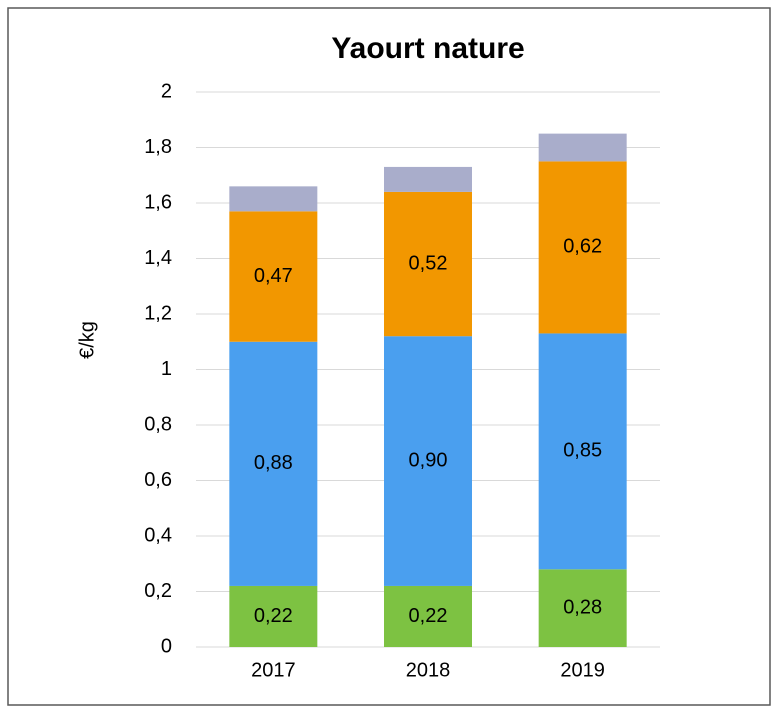 This screenshot has width=780, height=715. Describe the element at coordinates (87, 340) in the screenshot. I see `y-axis-label: €/kg` at that location.